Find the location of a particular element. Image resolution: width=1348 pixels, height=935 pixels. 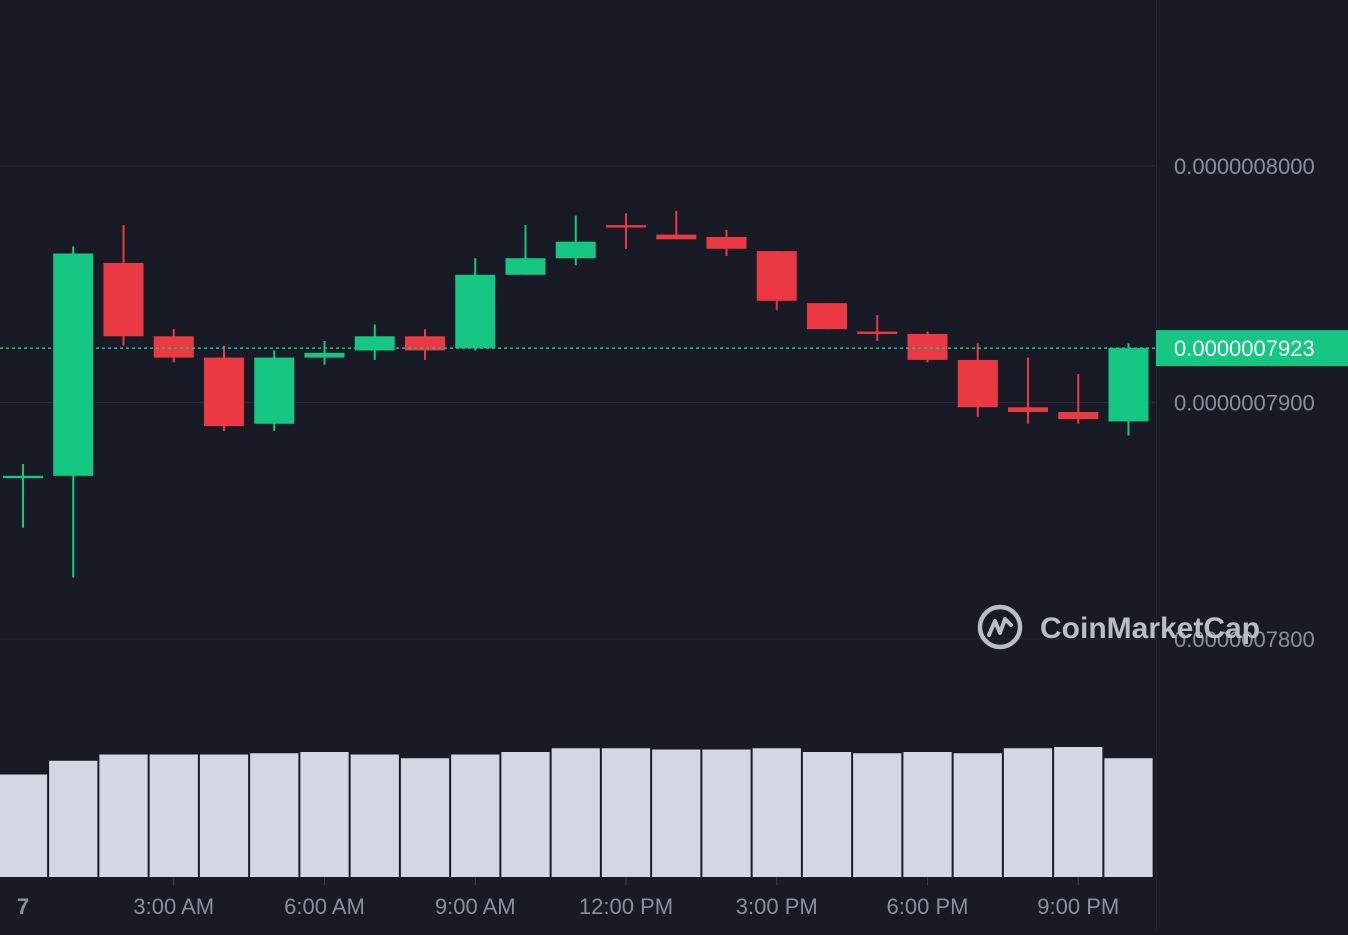

coinmarketcap-watermark: CoinMarketCap is located at coordinates (1118, 627).